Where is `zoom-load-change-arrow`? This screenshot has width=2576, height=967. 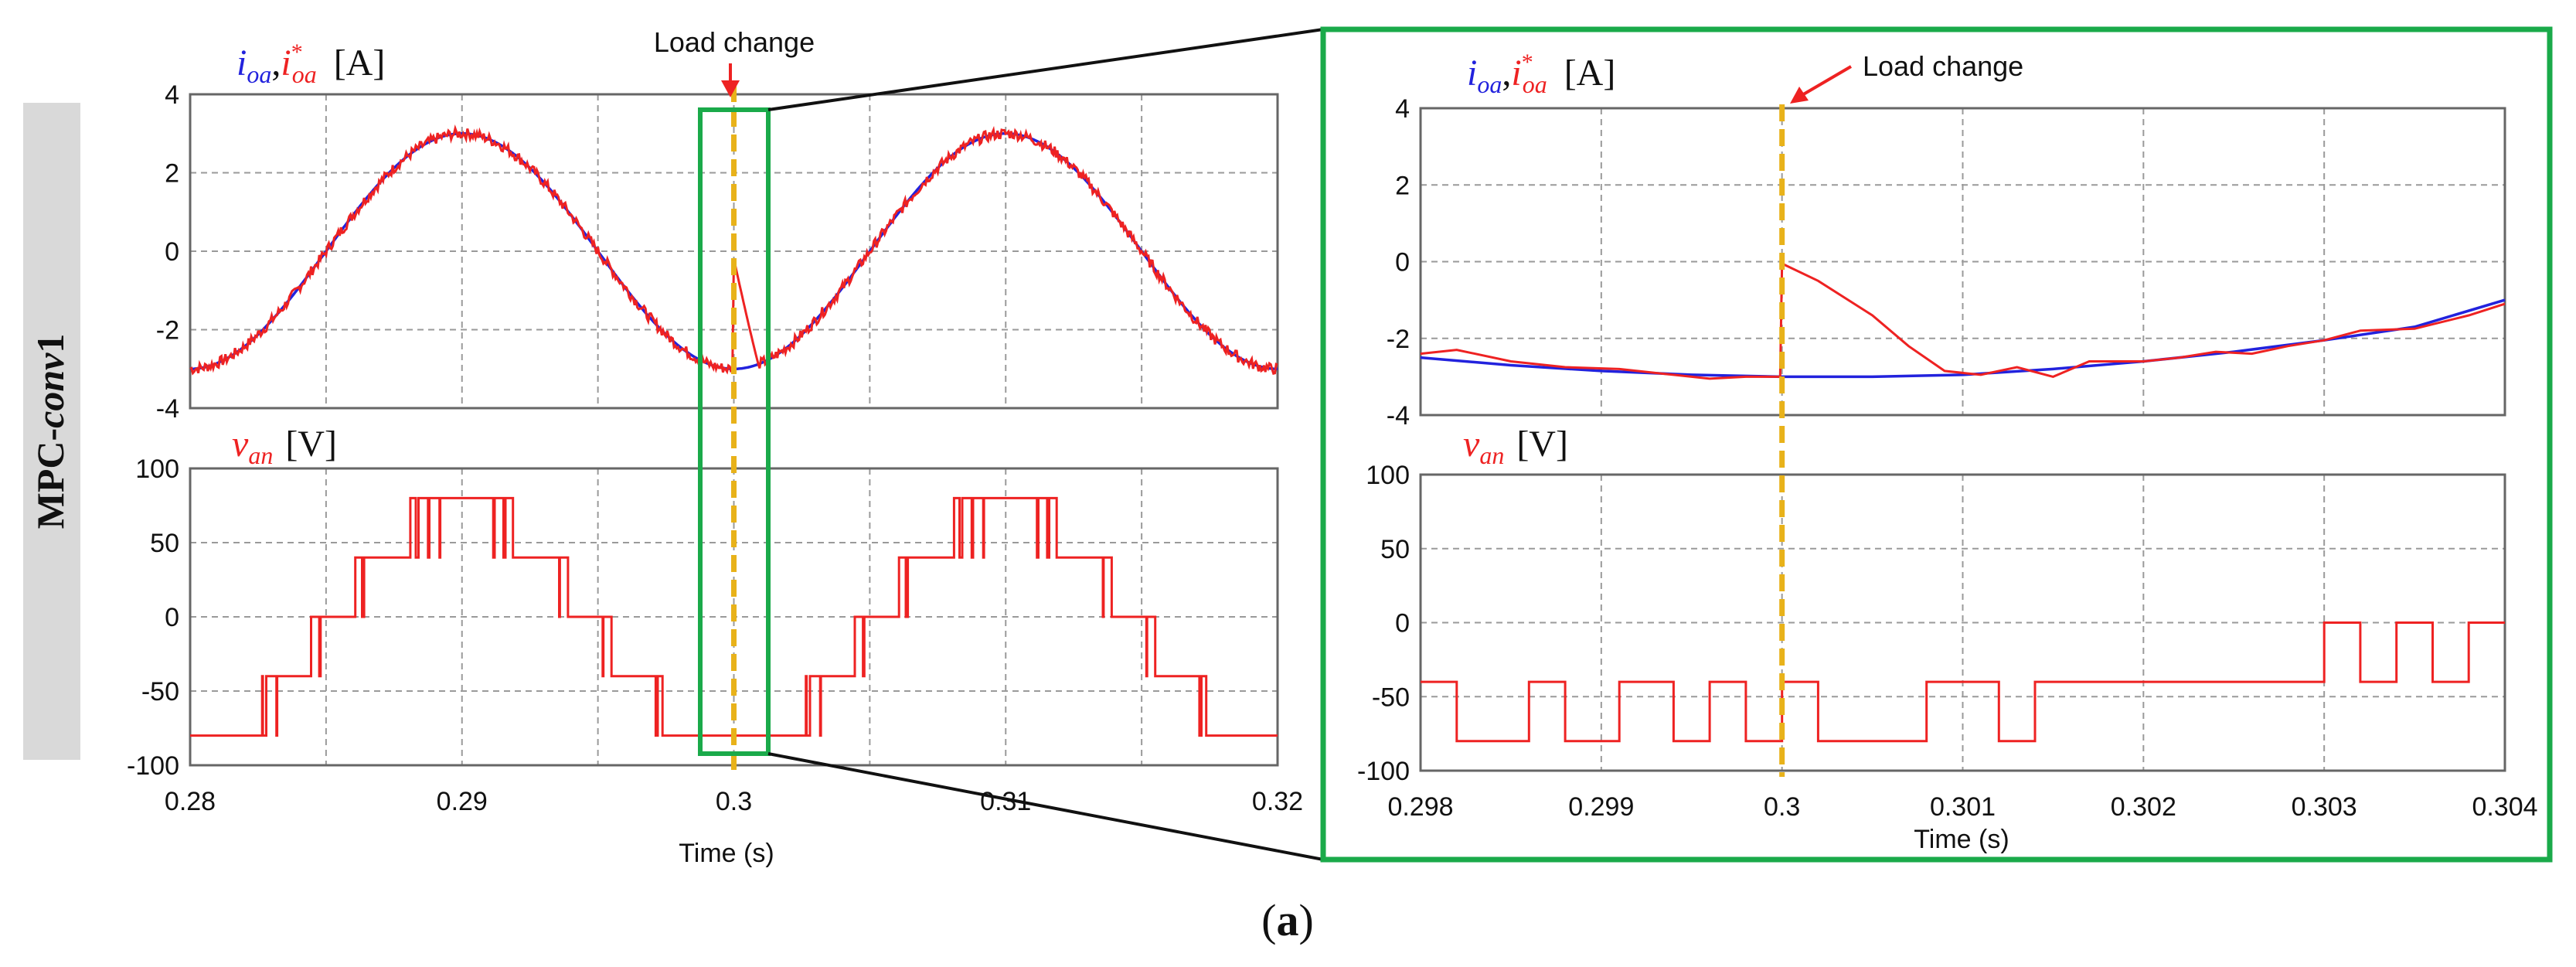 zoom-load-change-arrow is located at coordinates (1826, 81).